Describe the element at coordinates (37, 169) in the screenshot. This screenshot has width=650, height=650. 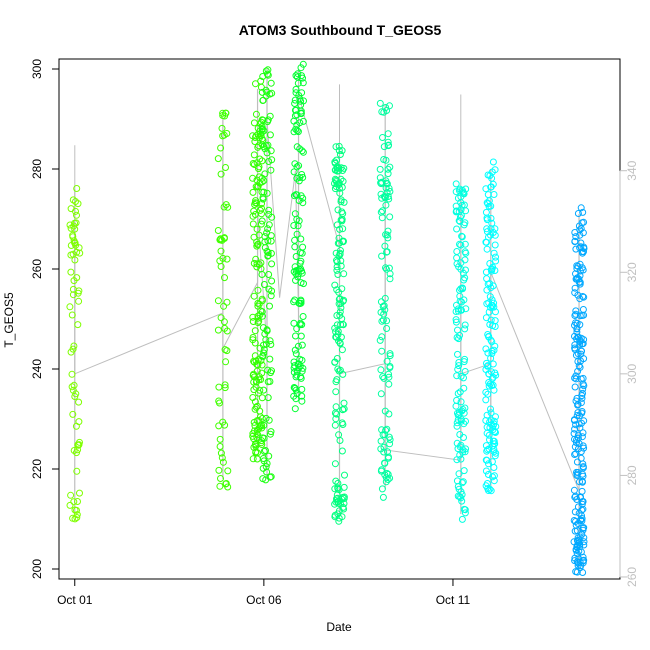
I see `y-tick-label: 280` at that location.